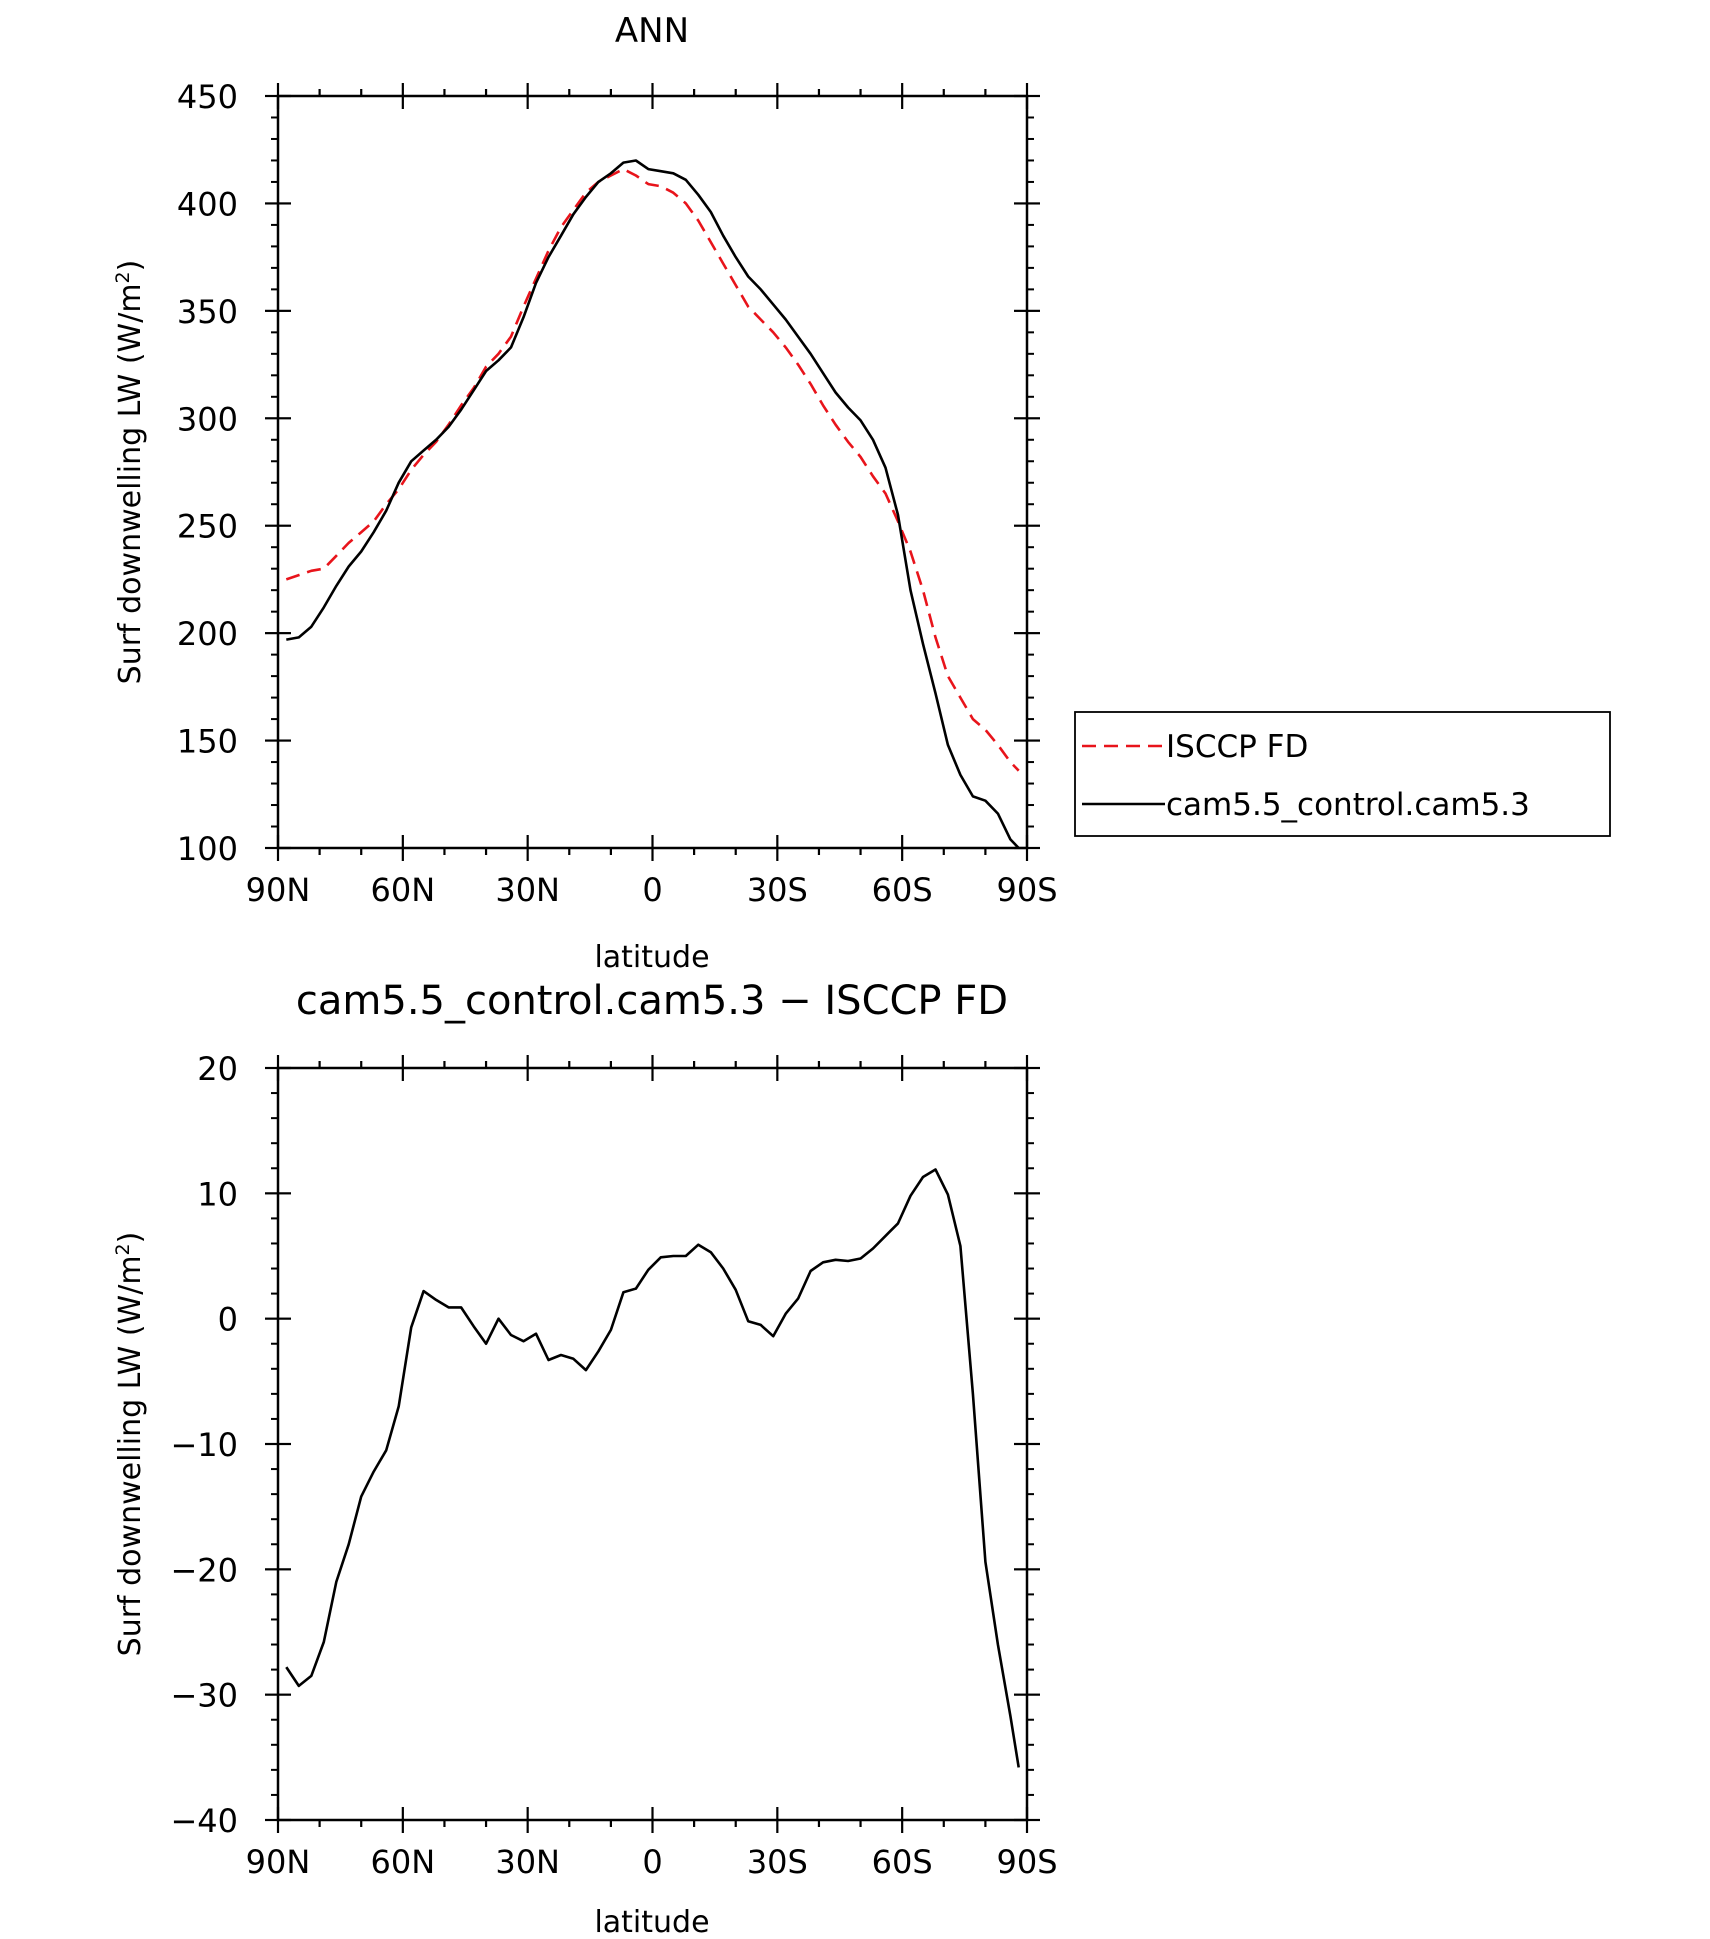 The height and width of the screenshot is (1939, 1710). I want to click on bottom-chart-y-tick-label: 0, so click(228, 1320).